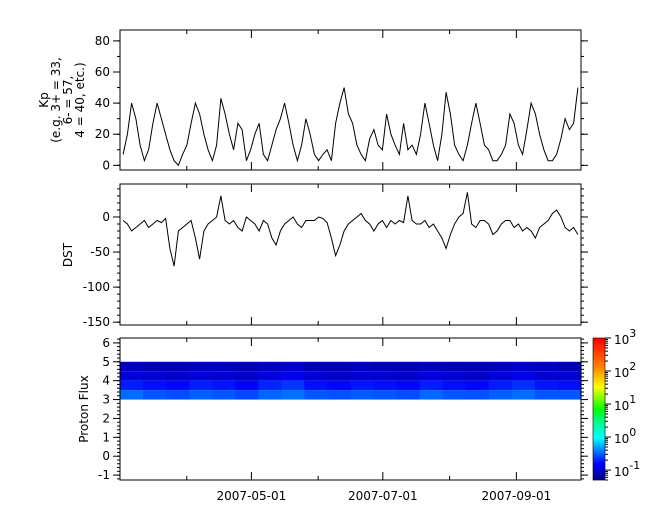  I want to click on y-axis-label-line: (e.g. 3+ = 33,, so click(56, 100).